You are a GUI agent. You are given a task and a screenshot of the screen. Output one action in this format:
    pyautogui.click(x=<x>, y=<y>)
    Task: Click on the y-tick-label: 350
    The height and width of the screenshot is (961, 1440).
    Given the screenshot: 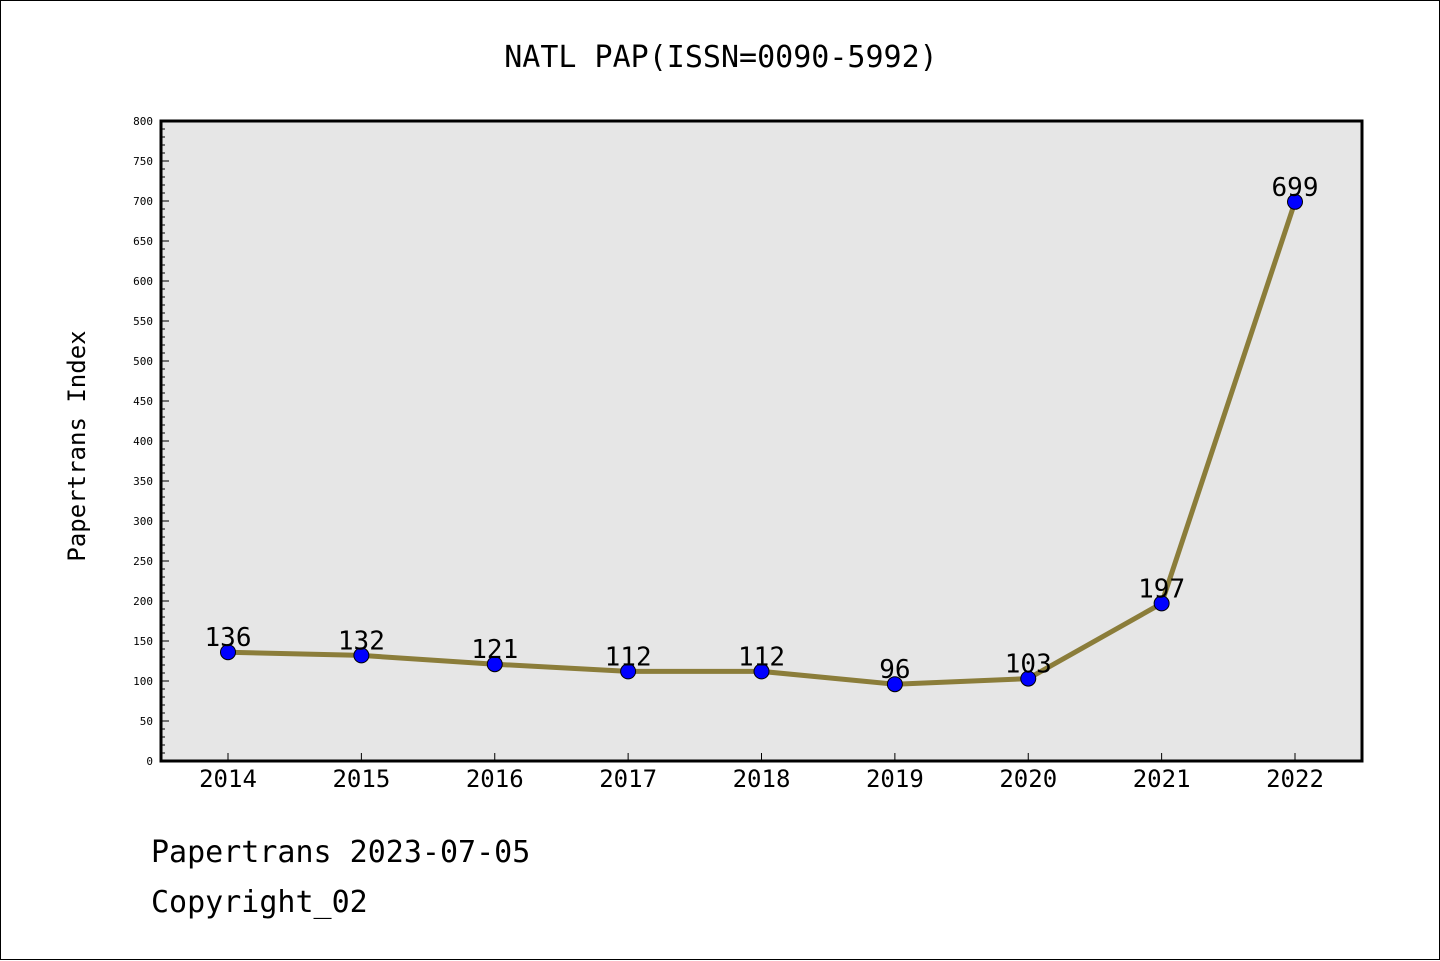 What is the action you would take?
    pyautogui.click(x=143, y=481)
    